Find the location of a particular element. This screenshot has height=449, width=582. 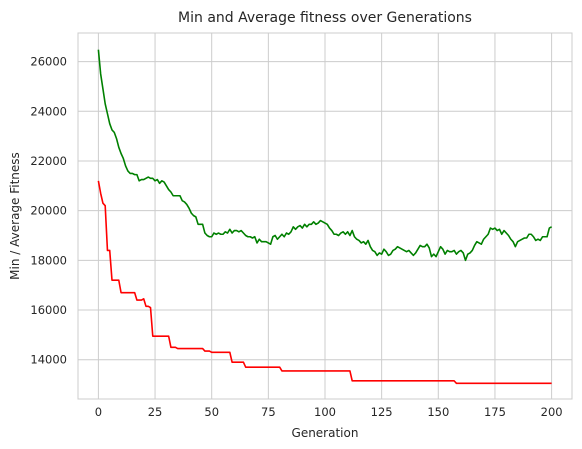

x-tick-label: 100 is located at coordinates (325, 412).